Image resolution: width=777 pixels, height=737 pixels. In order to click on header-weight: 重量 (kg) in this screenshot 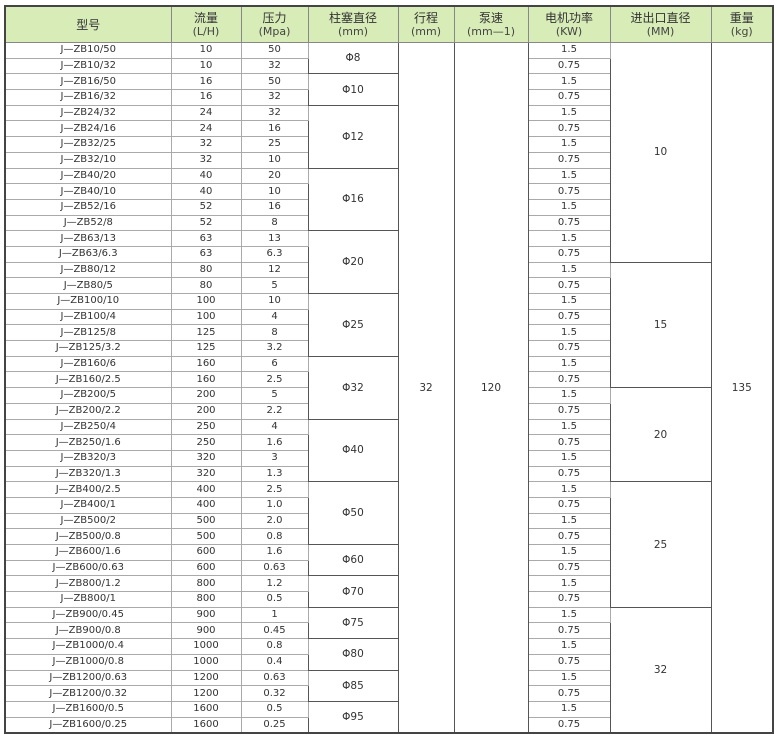, I will do `click(742, 24)`.